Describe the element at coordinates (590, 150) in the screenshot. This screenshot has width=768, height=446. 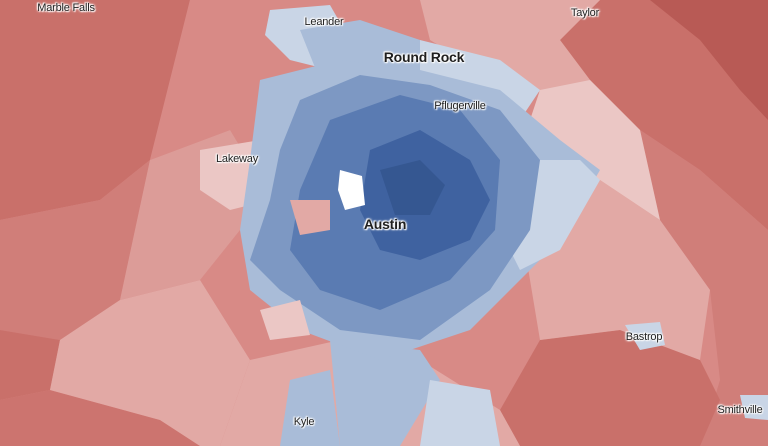
I see `east-inner-region` at that location.